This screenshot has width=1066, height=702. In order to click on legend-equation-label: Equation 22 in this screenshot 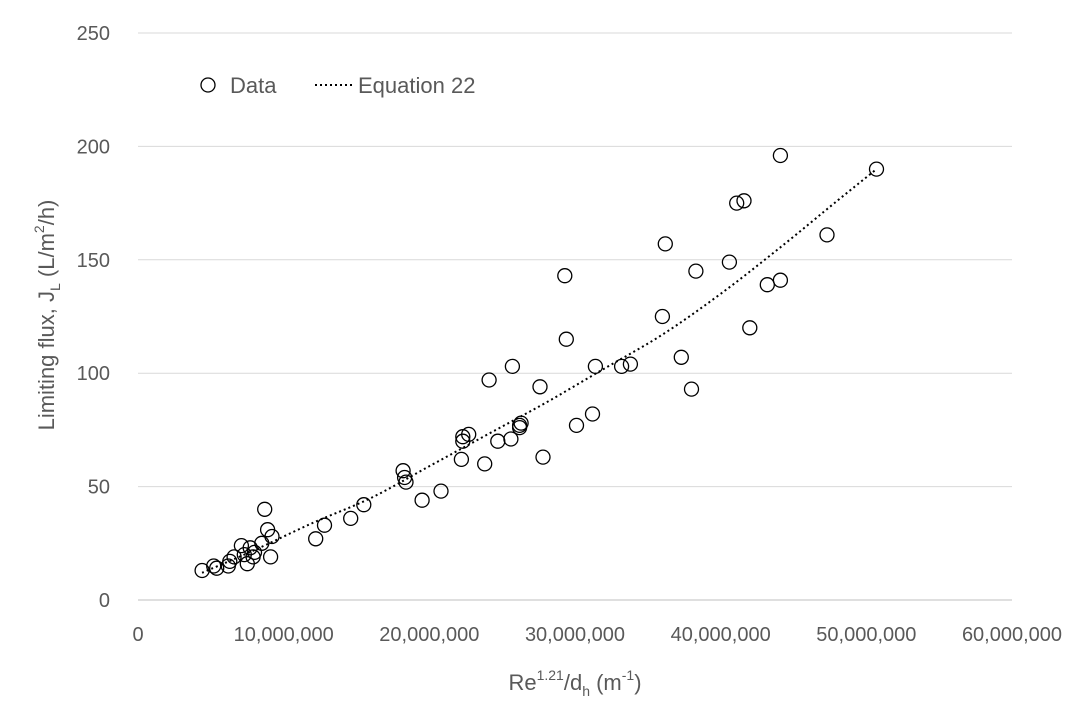, I will do `click(416, 85)`.